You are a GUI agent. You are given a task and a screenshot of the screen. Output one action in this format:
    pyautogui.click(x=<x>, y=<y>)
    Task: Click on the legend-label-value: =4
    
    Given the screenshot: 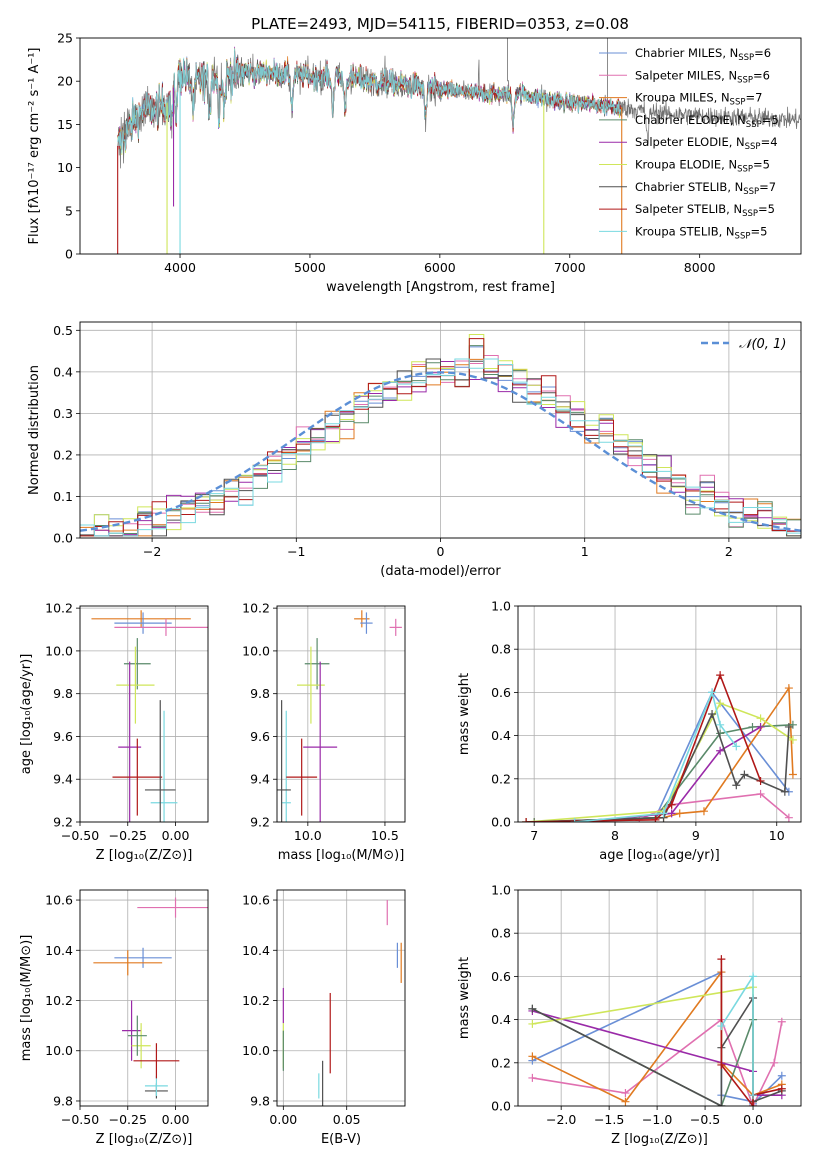 What is the action you would take?
    pyautogui.click(x=769, y=142)
    